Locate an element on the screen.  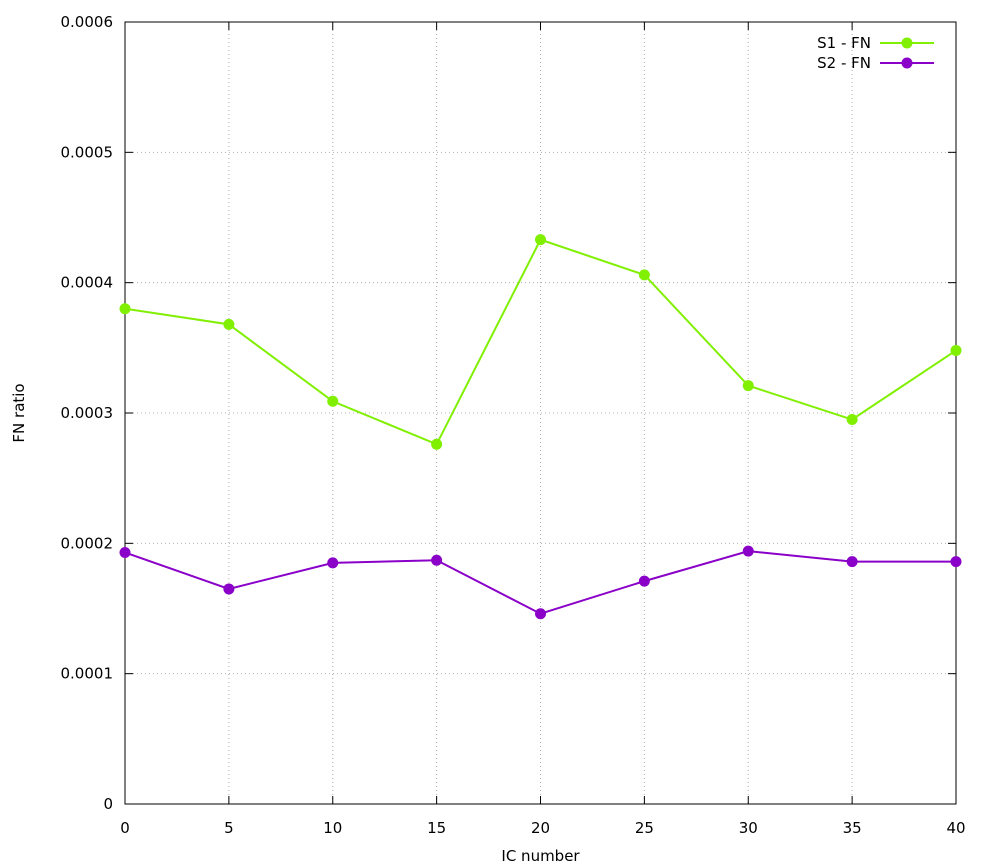
x-tick-label: 30 is located at coordinates (748, 828).